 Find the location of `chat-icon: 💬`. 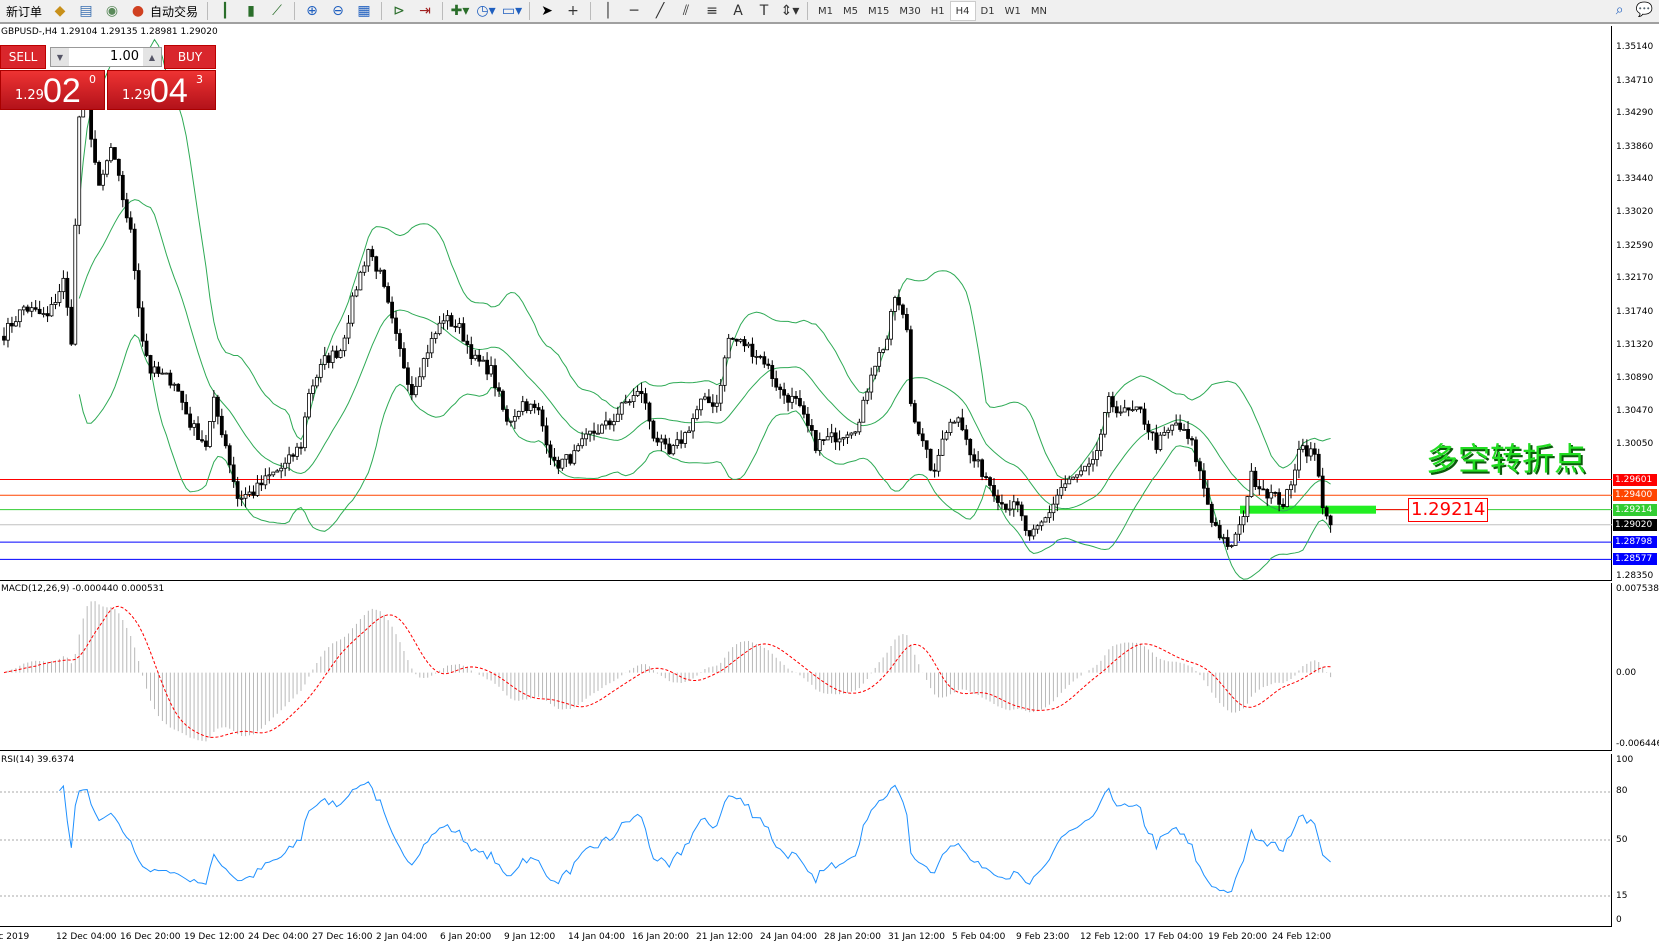

chat-icon: 💬 is located at coordinates (1644, 10).